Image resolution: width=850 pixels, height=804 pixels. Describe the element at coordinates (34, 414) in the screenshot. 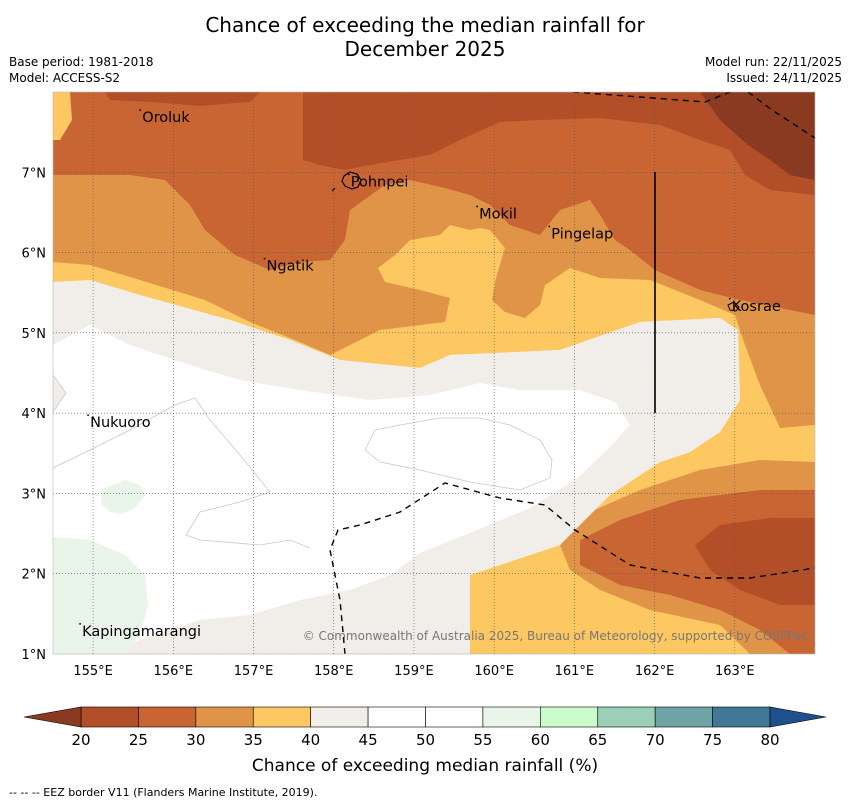

I see `lat-tick-label: 4°N` at that location.